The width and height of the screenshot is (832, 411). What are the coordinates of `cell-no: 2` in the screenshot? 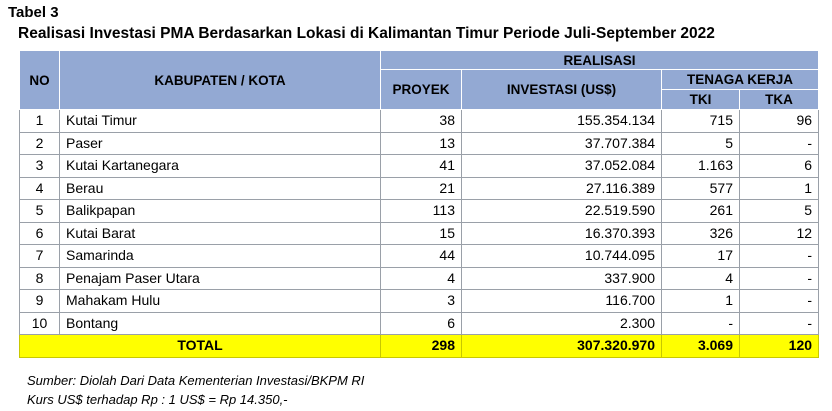 It's located at (39, 143).